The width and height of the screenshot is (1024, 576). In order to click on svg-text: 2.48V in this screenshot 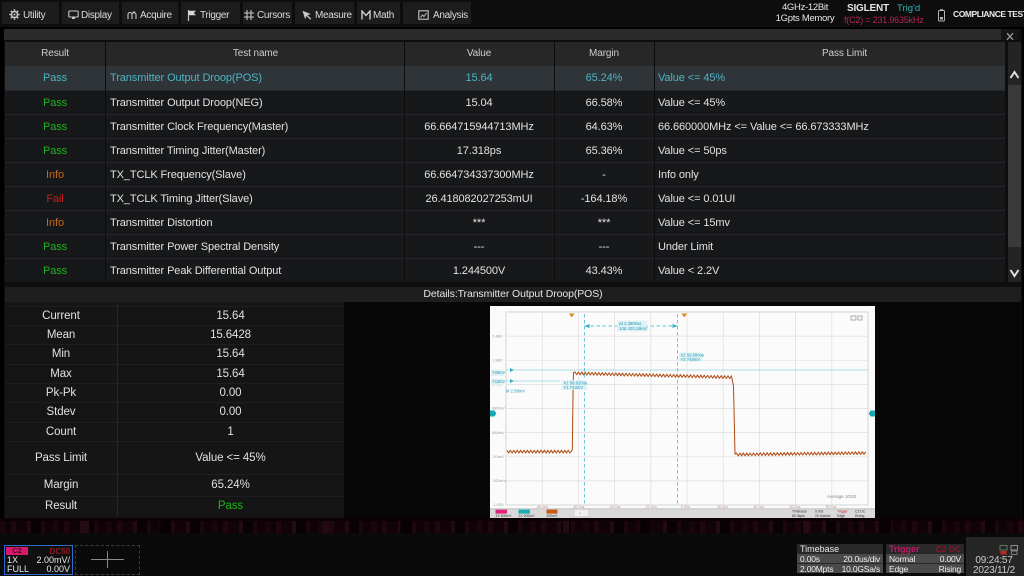, I will do `click(497, 335)`.